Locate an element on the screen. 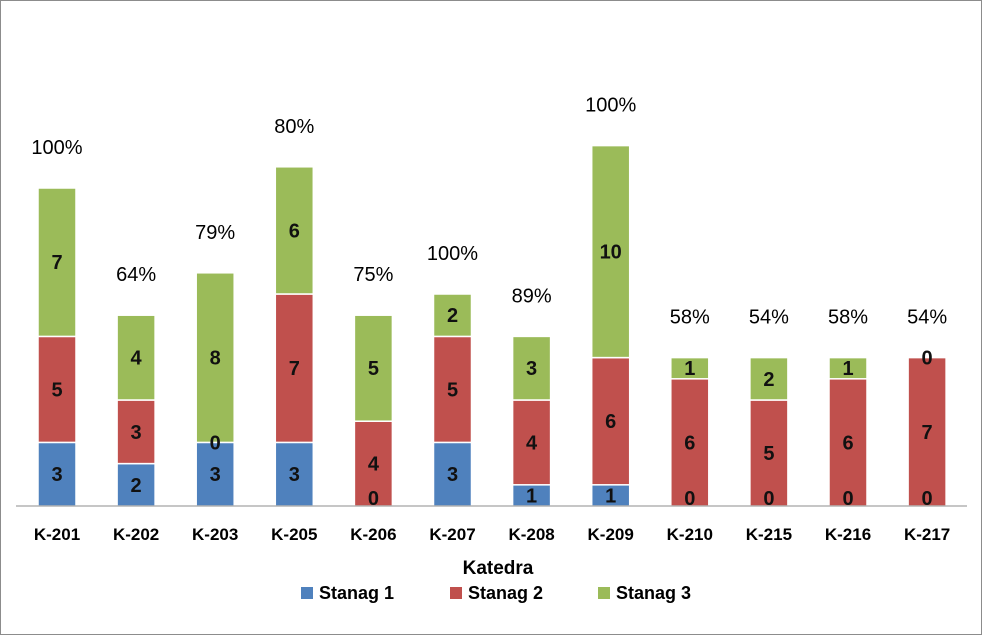 This screenshot has width=982, height=639. bar-segment-k-207-stanag3 is located at coordinates (452, 315).